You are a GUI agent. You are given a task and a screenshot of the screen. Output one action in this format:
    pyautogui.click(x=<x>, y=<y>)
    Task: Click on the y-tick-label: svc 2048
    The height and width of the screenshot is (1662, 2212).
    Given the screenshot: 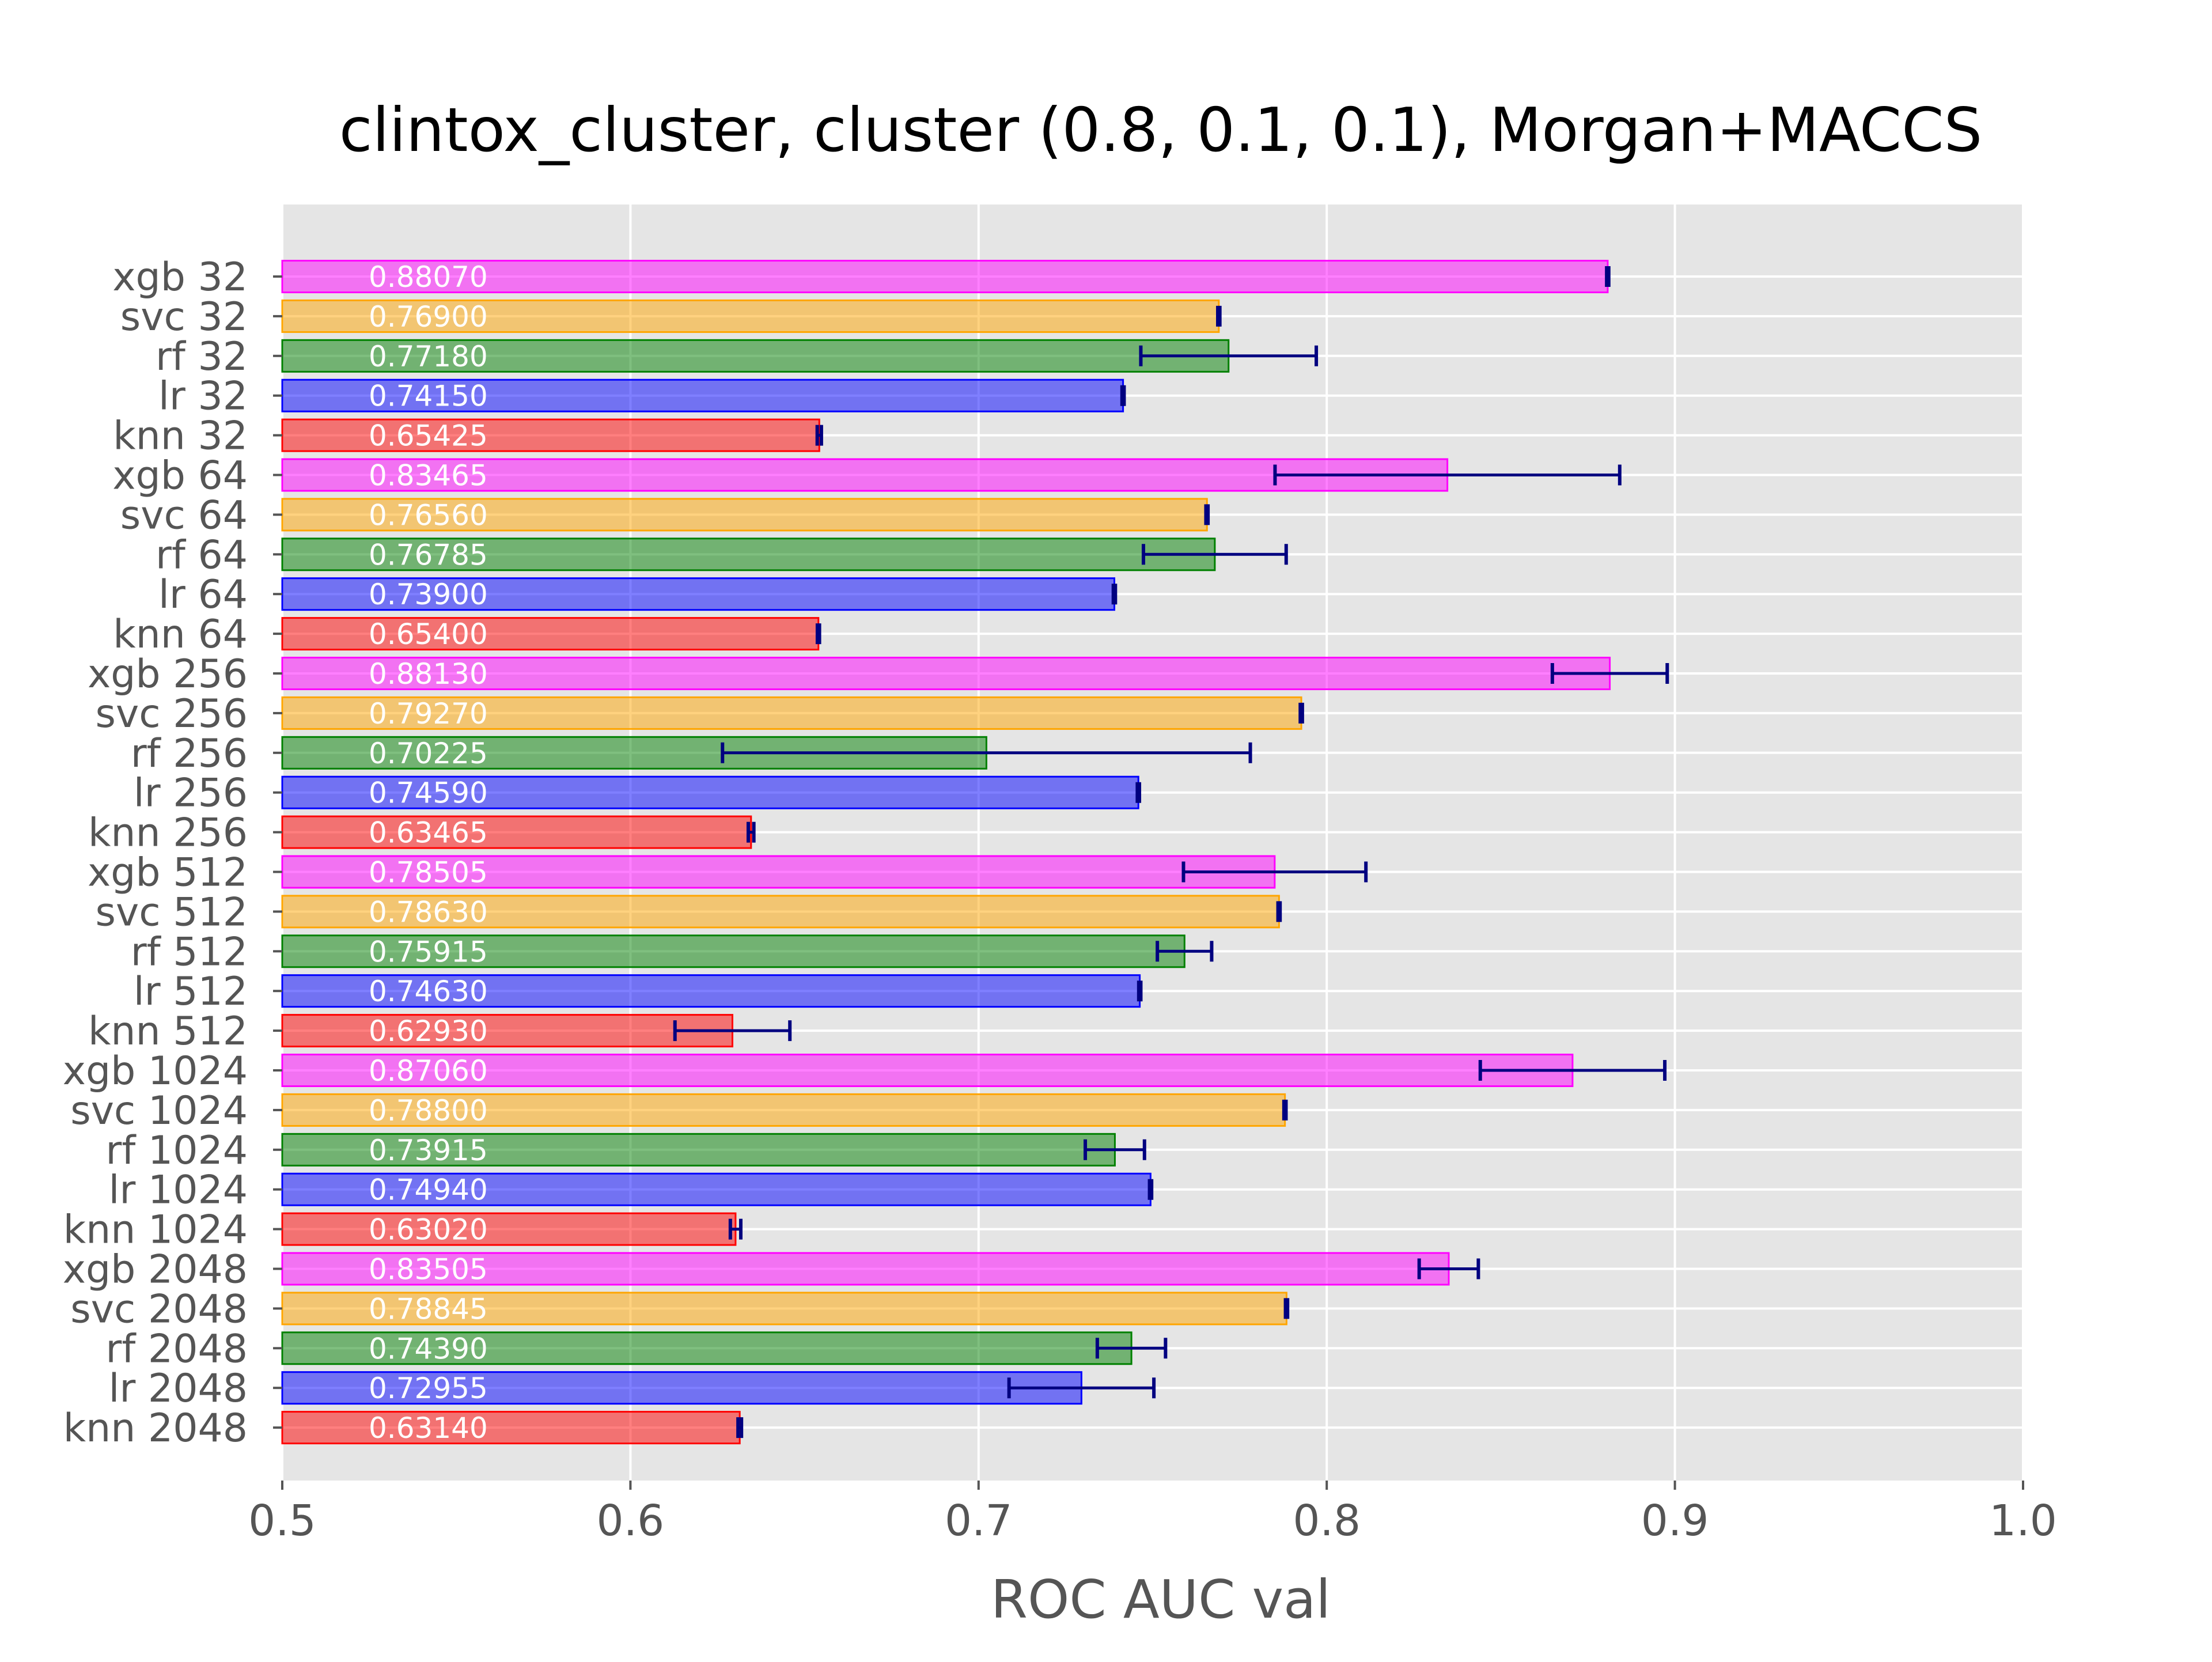 What is the action you would take?
    pyautogui.click(x=159, y=1309)
    